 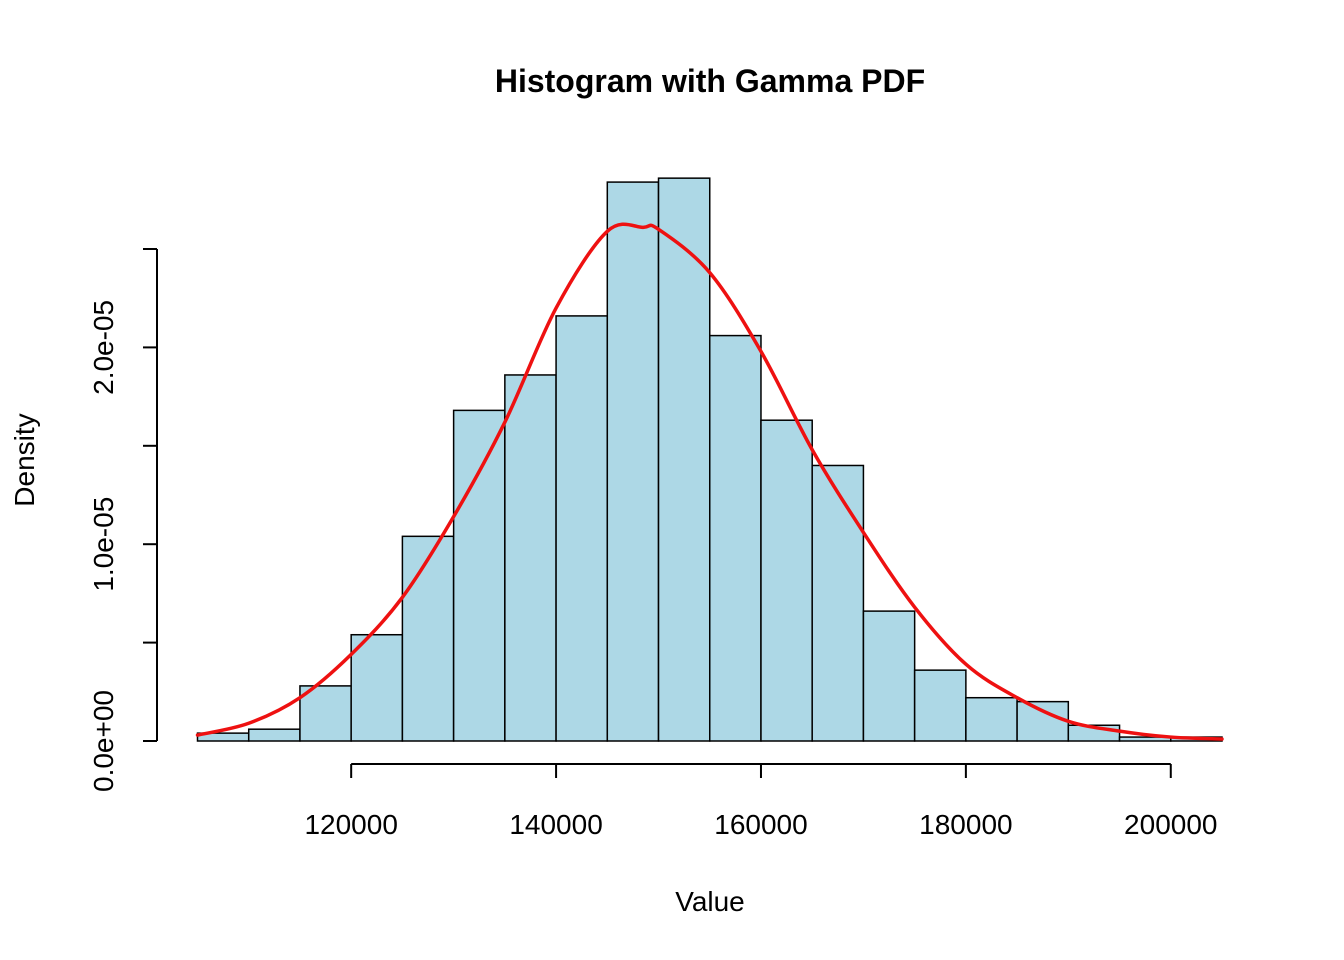 What do you see at coordinates (760, 824) in the screenshot?
I see `x-tick-label: 160000` at bounding box center [760, 824].